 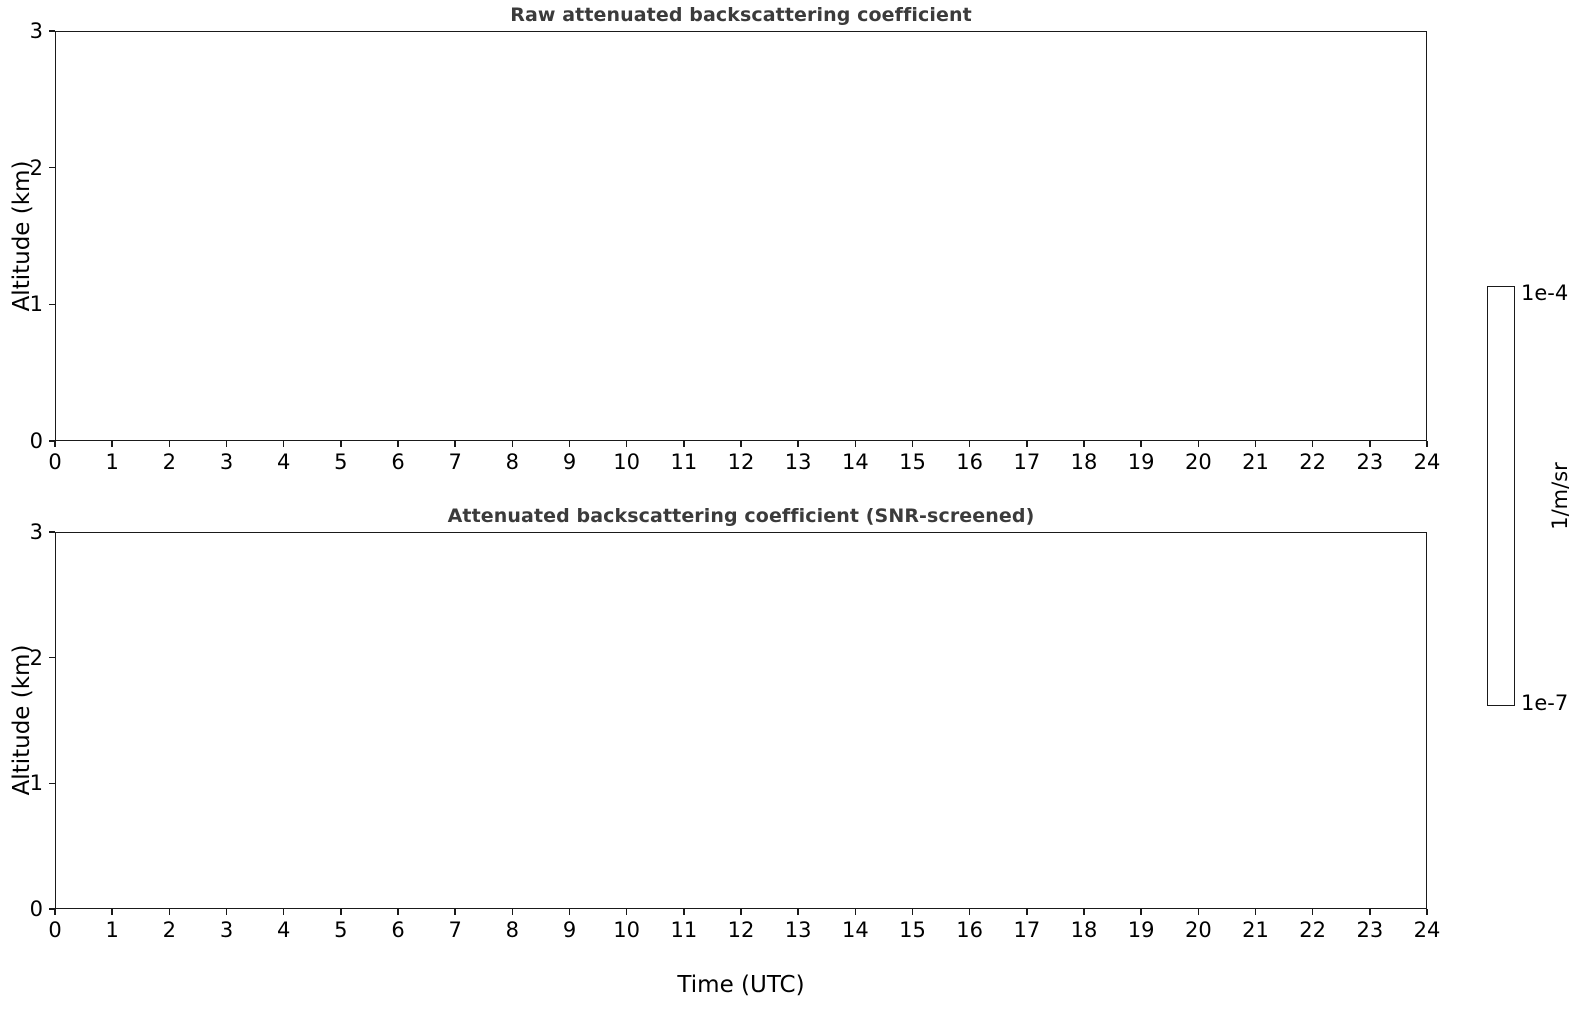 I want to click on xtick-label: 4, so click(x=283, y=462).